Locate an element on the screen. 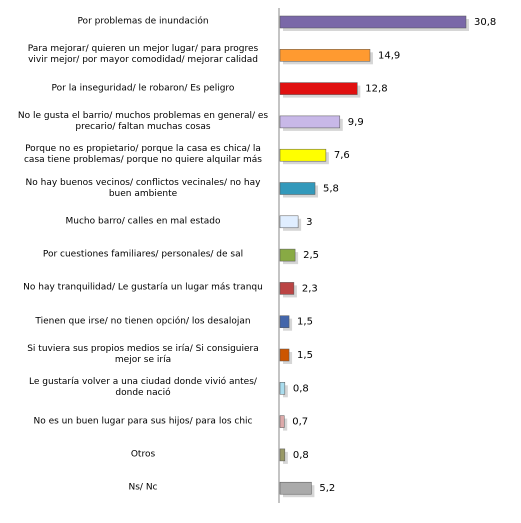 Image resolution: width=521 pixels, height=523 pixels. value-label: 14,9 is located at coordinates (389, 55).